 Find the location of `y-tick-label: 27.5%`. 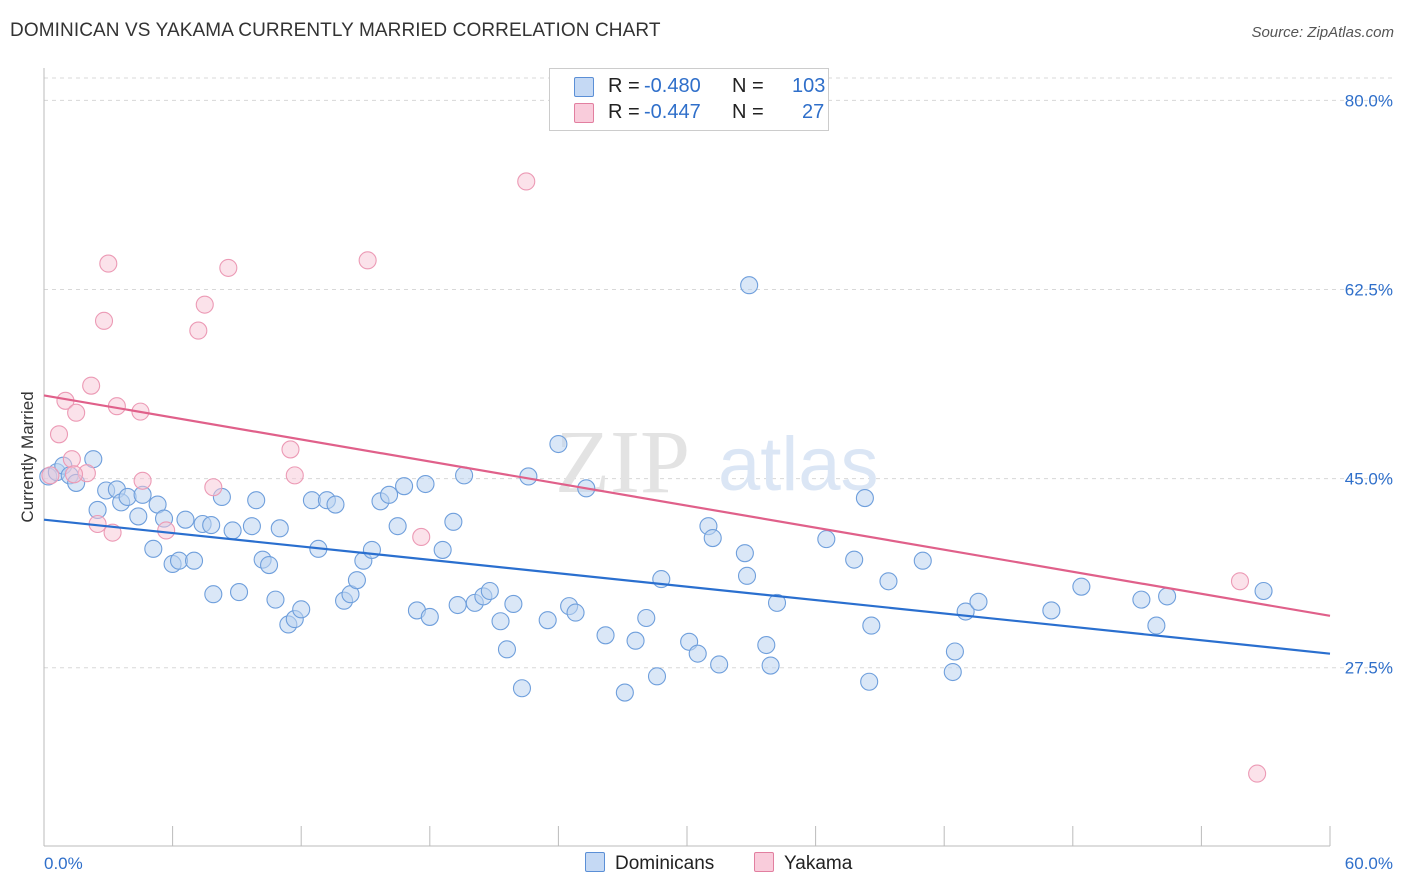

y-tick-label: 27.5% is located at coordinates (1369, 668).